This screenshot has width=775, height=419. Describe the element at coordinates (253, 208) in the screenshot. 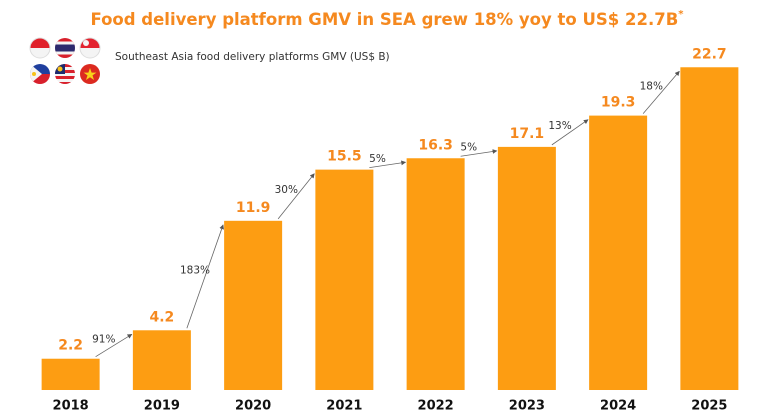

I see `value-label: 11.9` at that location.